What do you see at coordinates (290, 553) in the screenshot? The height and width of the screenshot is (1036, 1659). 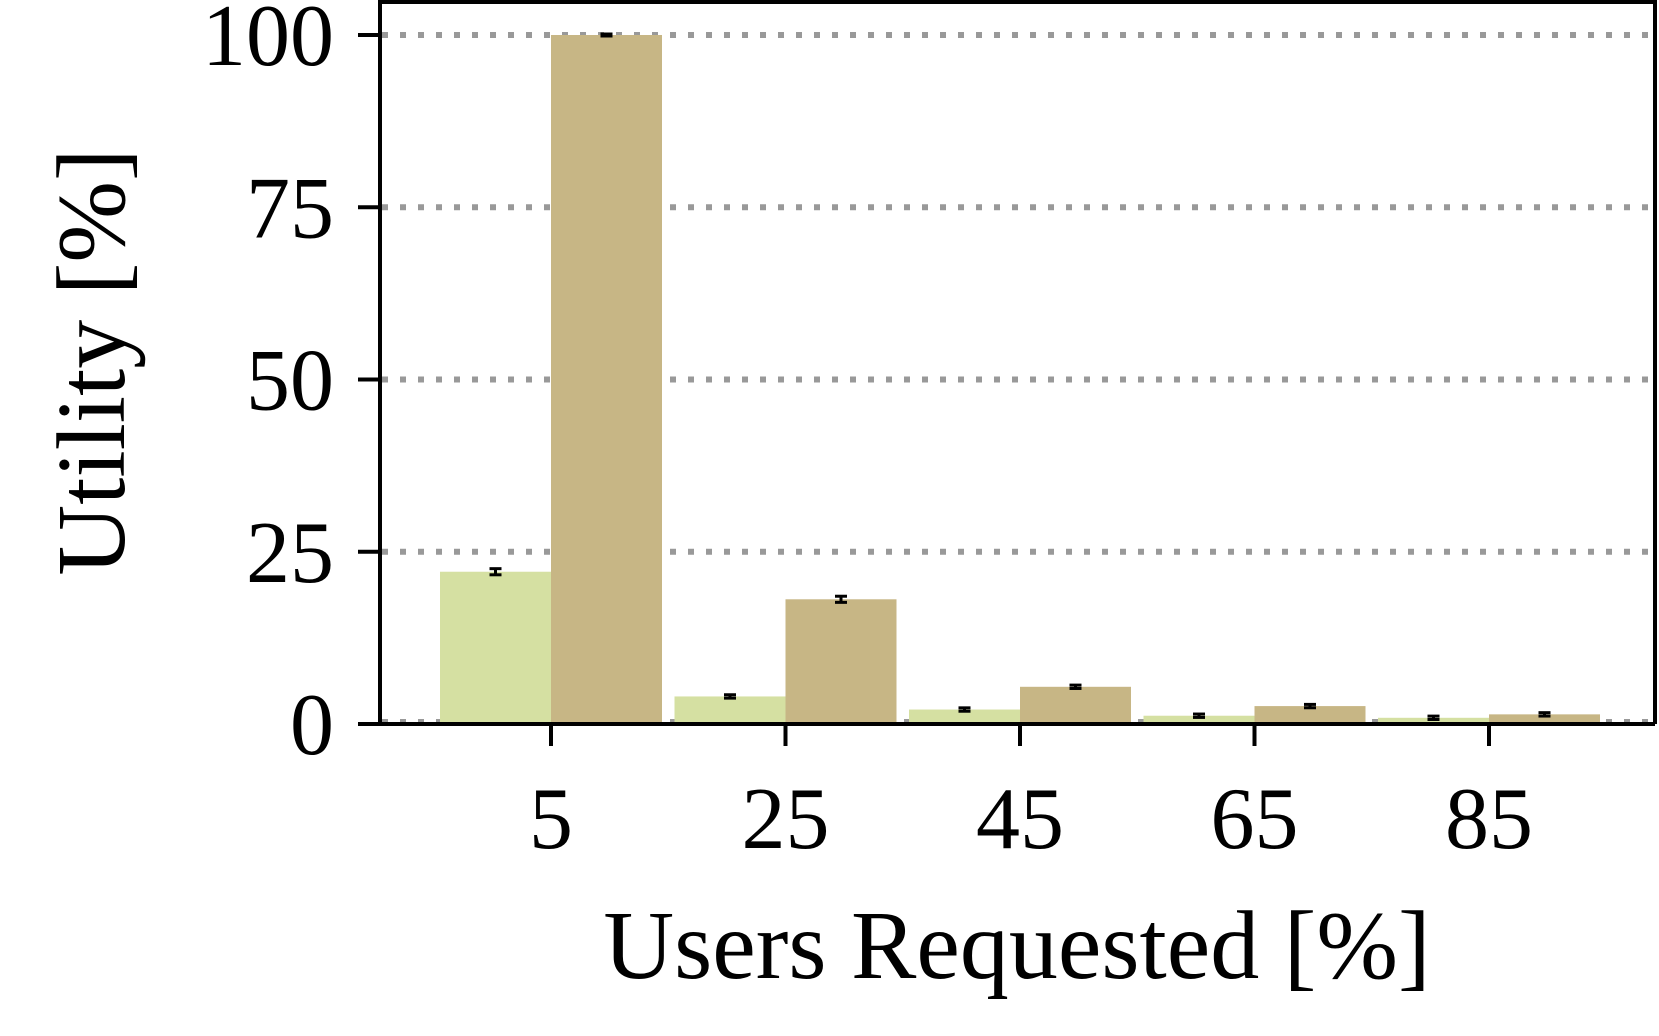 I see `y-tick-label-25: 25` at bounding box center [290, 553].